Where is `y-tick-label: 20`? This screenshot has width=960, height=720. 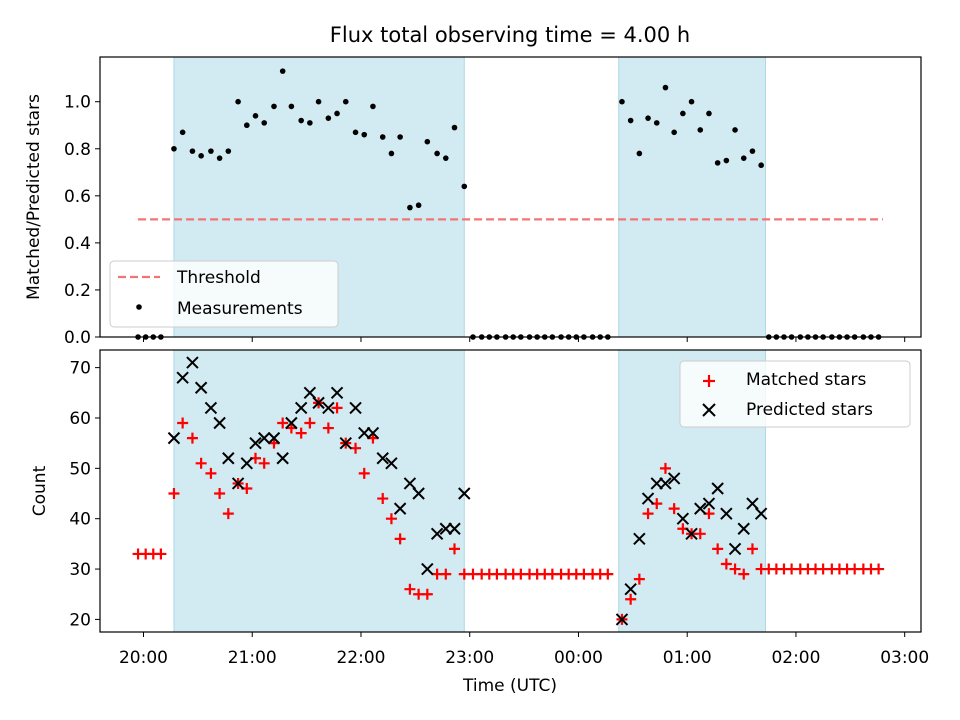
y-tick-label: 20 is located at coordinates (80, 620).